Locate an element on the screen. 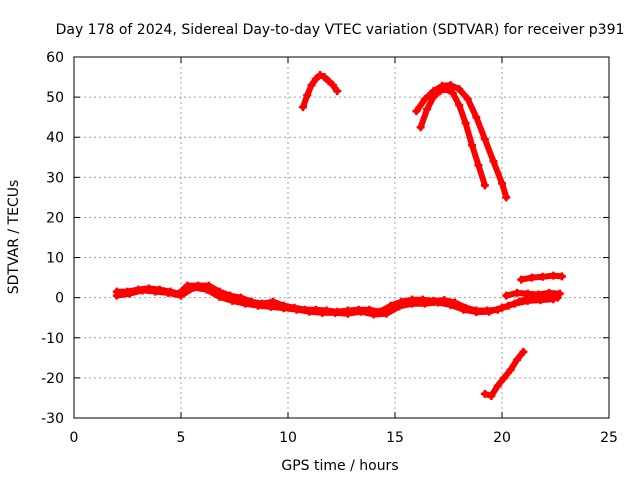 This screenshot has width=640, height=485. x-tick-label: 5 is located at coordinates (181, 438).